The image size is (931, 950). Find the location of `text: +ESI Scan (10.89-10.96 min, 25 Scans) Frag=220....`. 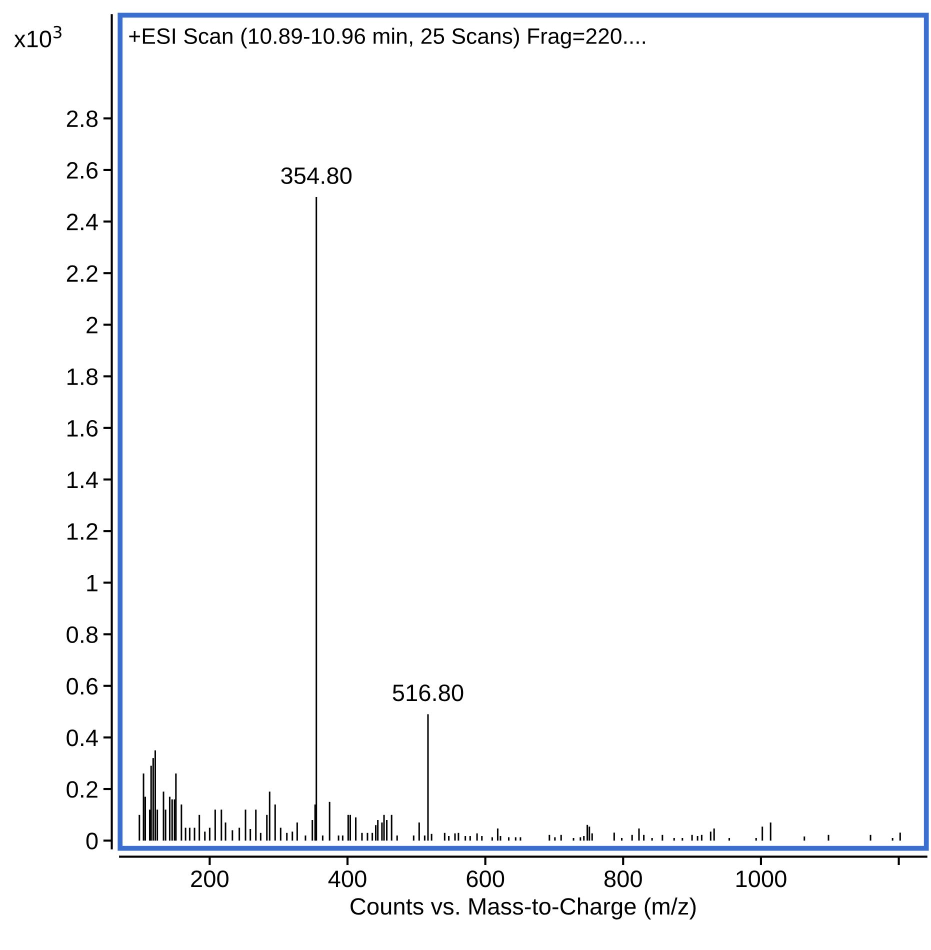

text: +ESI Scan (10.89-10.96 min, 25 Scans) Frag=220.... is located at coordinates (387, 38).